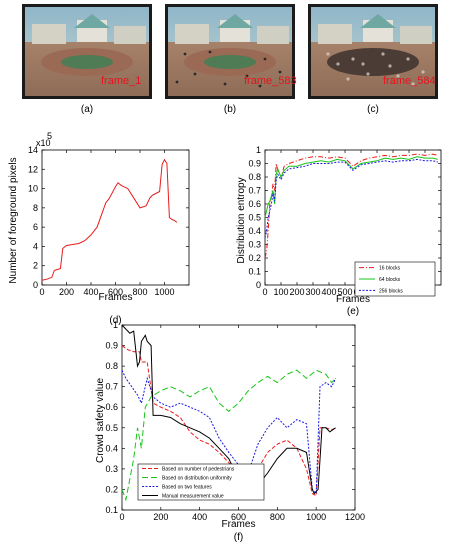  I want to click on panel-label: (f), so click(238, 537).